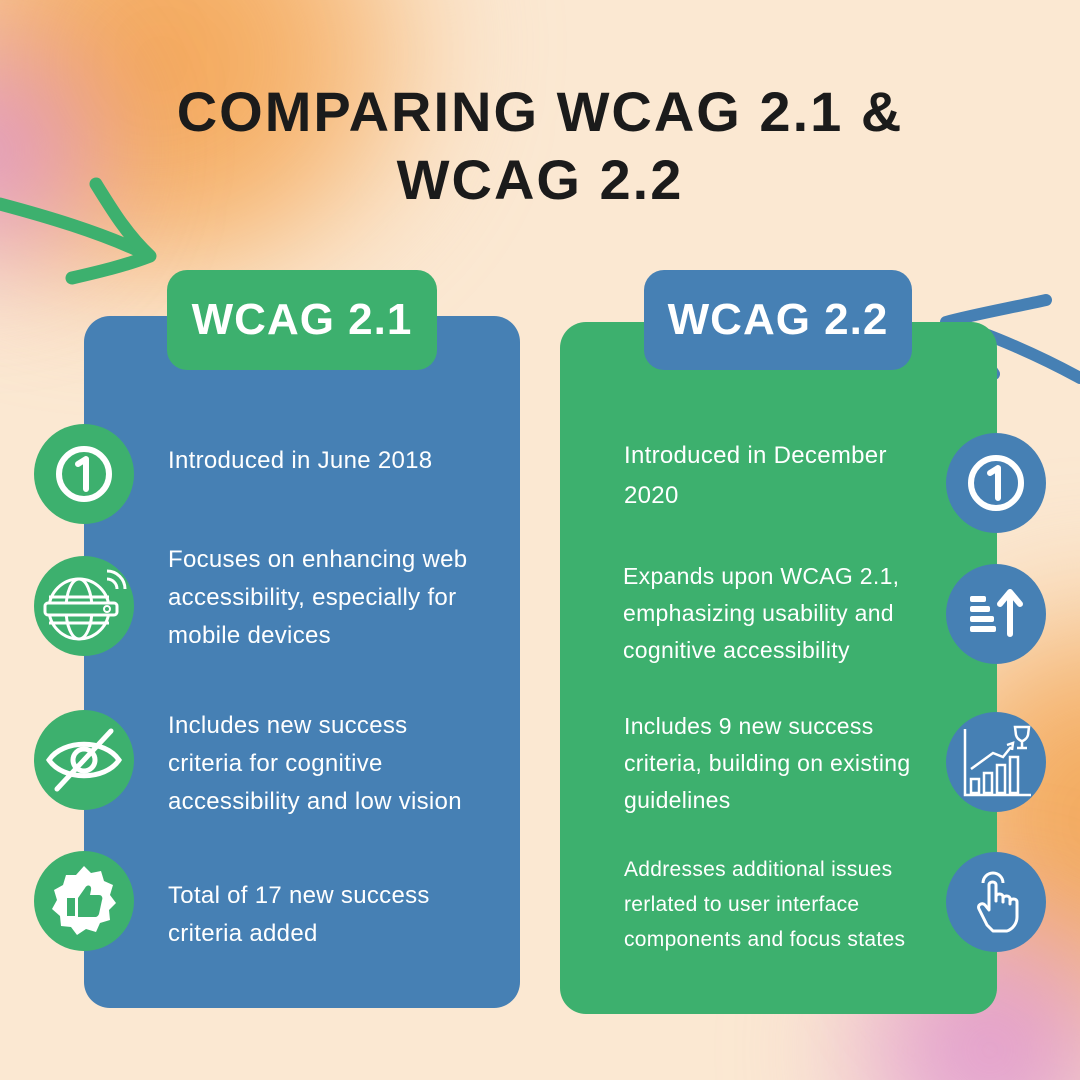  Describe the element at coordinates (996, 614) in the screenshot. I see `list-arrow-up-icon` at that location.